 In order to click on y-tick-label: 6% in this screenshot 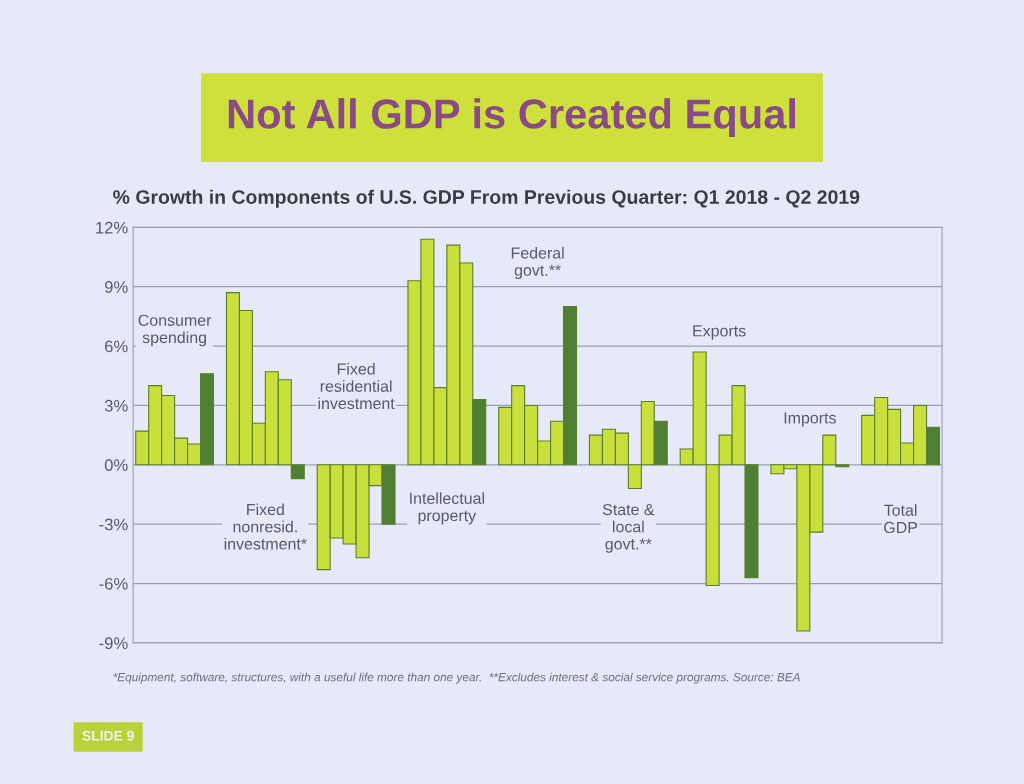, I will do `click(116, 346)`.